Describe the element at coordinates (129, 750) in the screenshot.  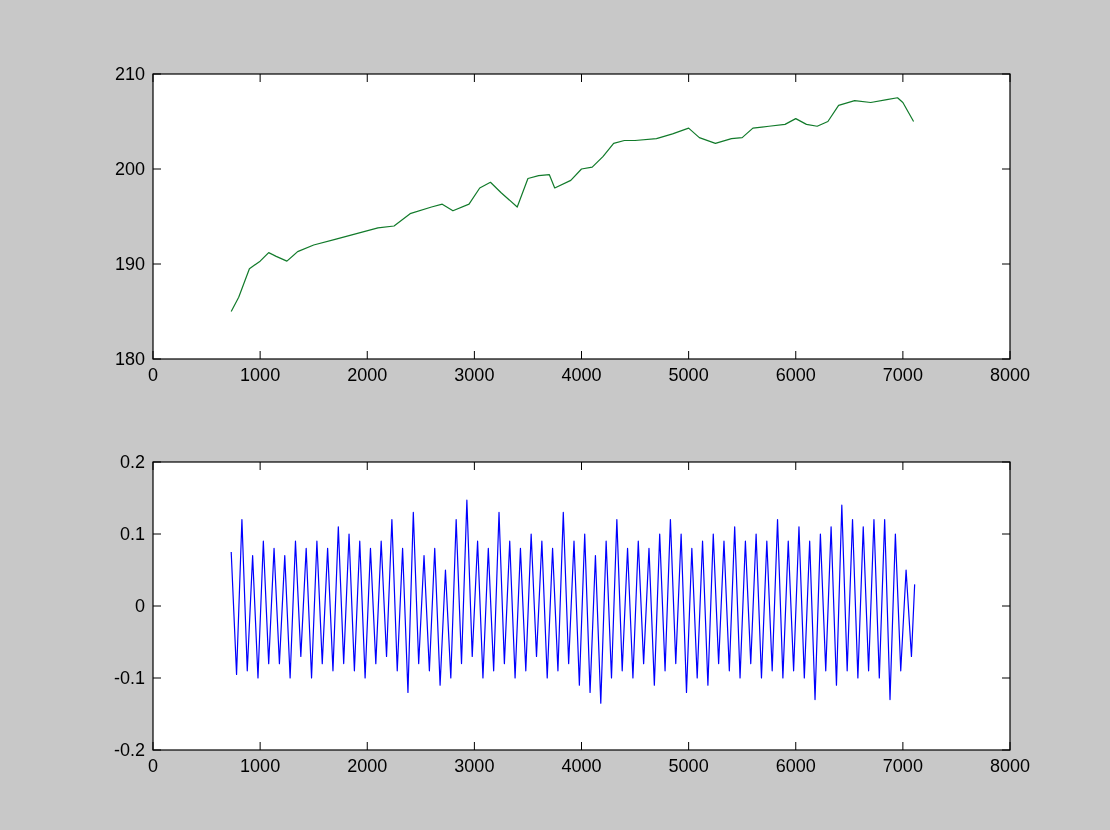
I see `y-tick-label: -0.2` at that location.